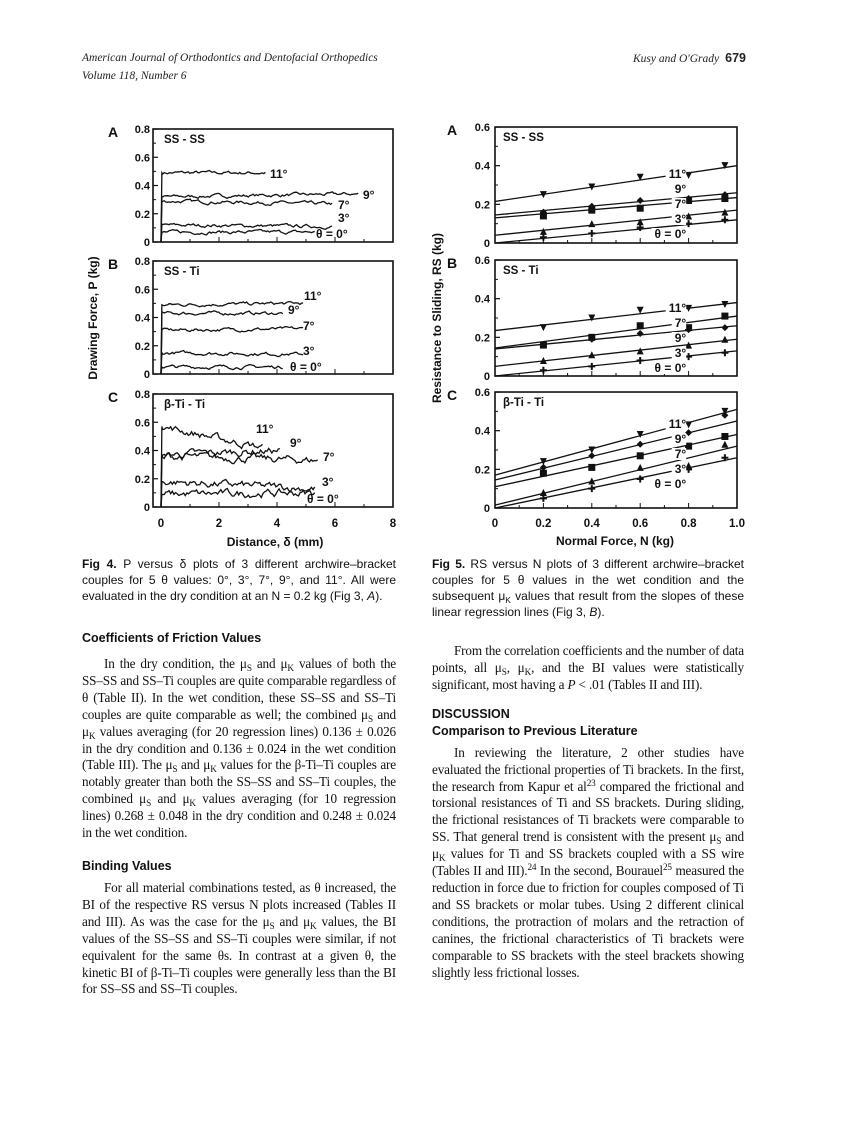 This screenshot has width=866, height=1122. I want to click on y-tick-label: 0.8, so click(142, 262).